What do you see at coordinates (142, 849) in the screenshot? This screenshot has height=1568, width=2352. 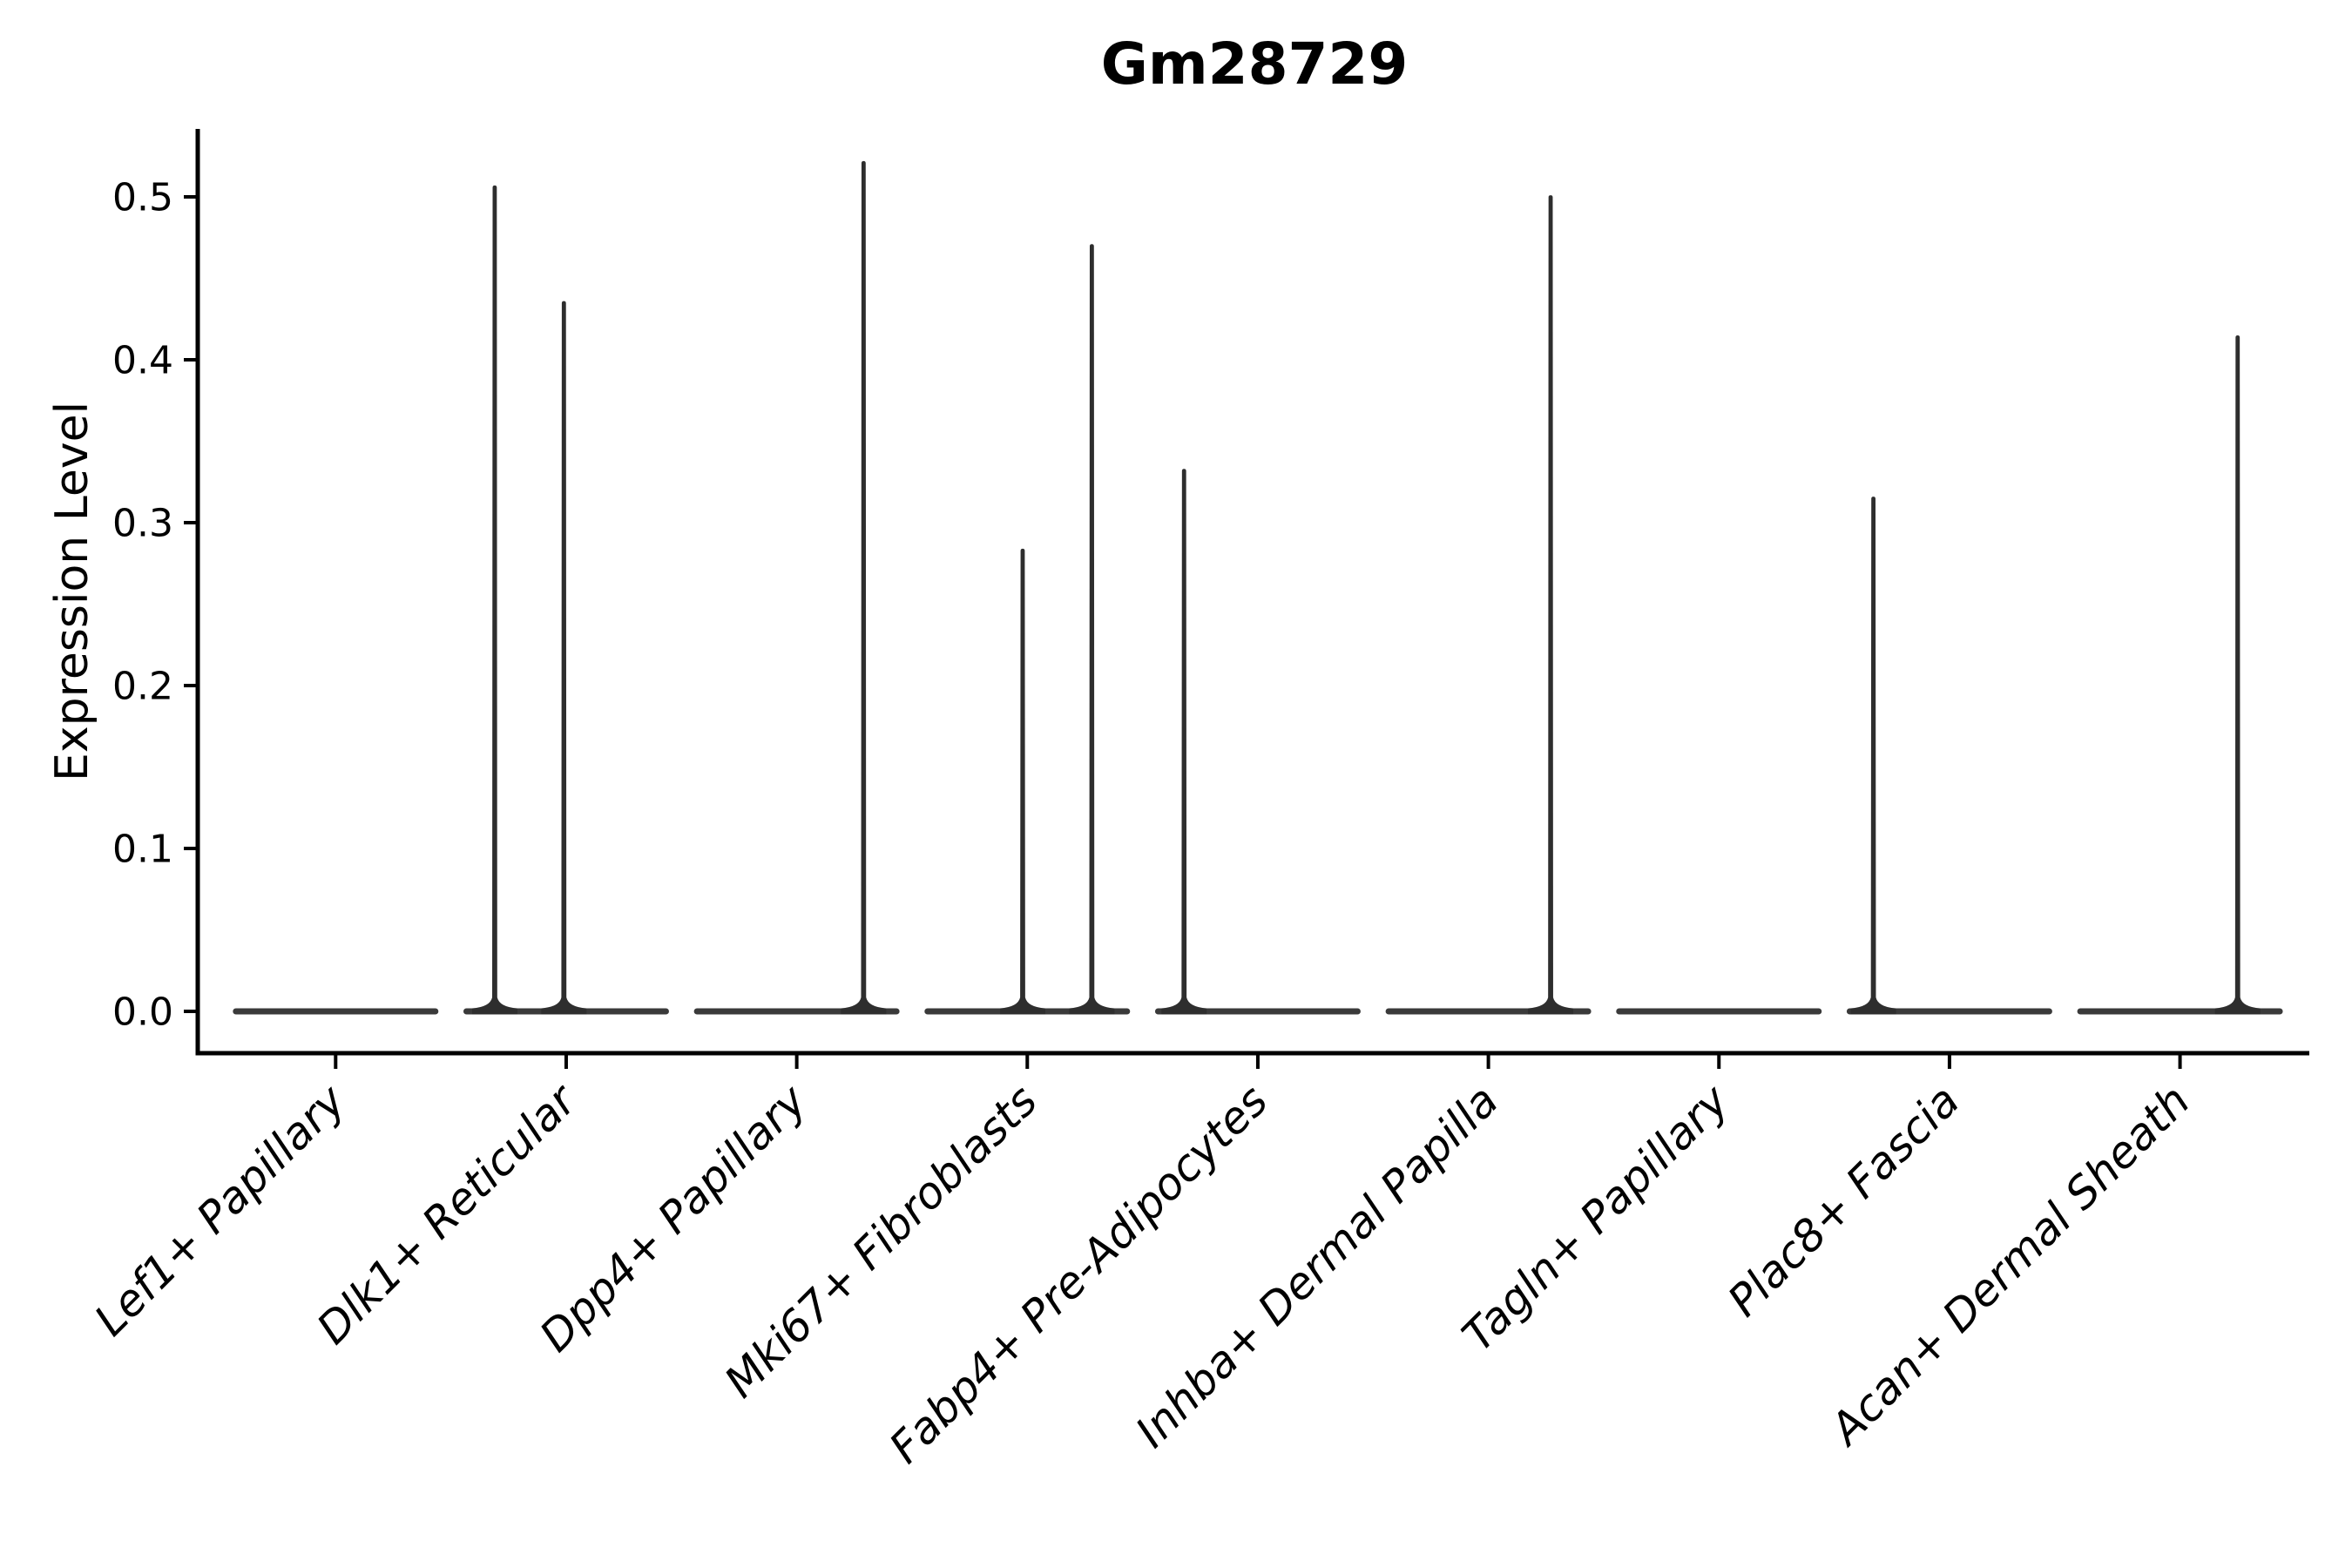 I see `y-tick-label: 0.1` at bounding box center [142, 849].